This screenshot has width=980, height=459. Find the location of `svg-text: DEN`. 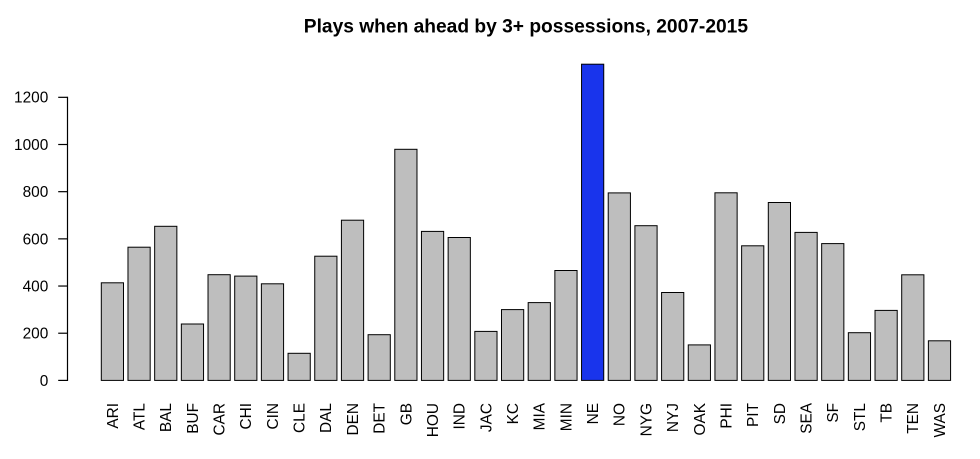

svg-text: DEN is located at coordinates (353, 419).